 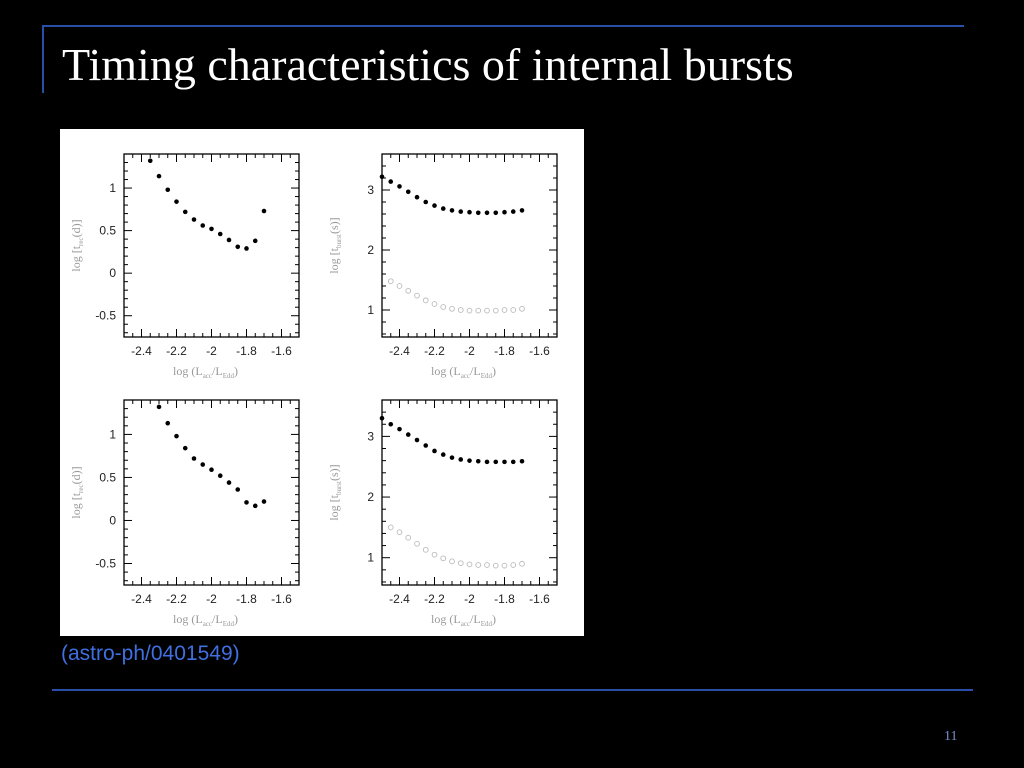 I want to click on x-axis-label: log (Lacc/LEdd), so click(x=205, y=372).